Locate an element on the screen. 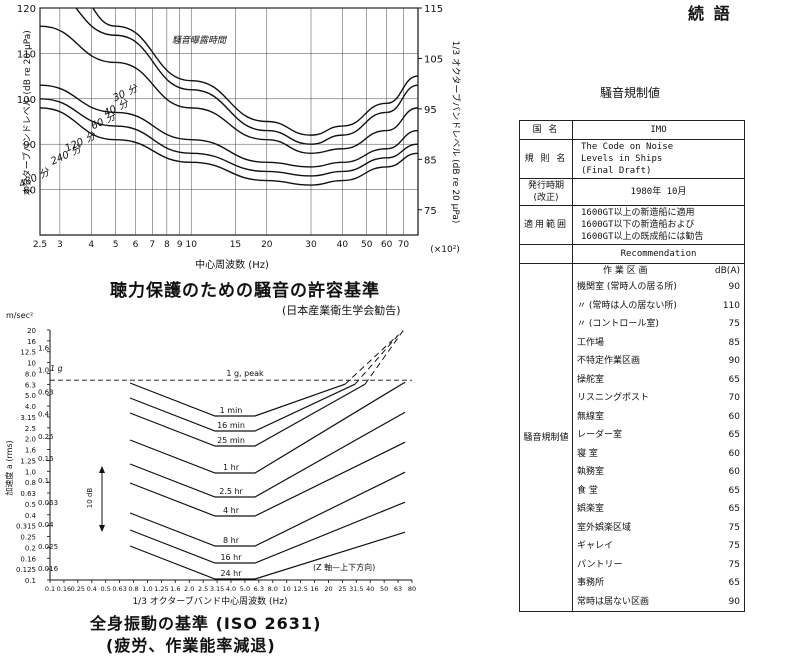  x-axis-label: 中心周波数 (Hz) is located at coordinates (232, 264).